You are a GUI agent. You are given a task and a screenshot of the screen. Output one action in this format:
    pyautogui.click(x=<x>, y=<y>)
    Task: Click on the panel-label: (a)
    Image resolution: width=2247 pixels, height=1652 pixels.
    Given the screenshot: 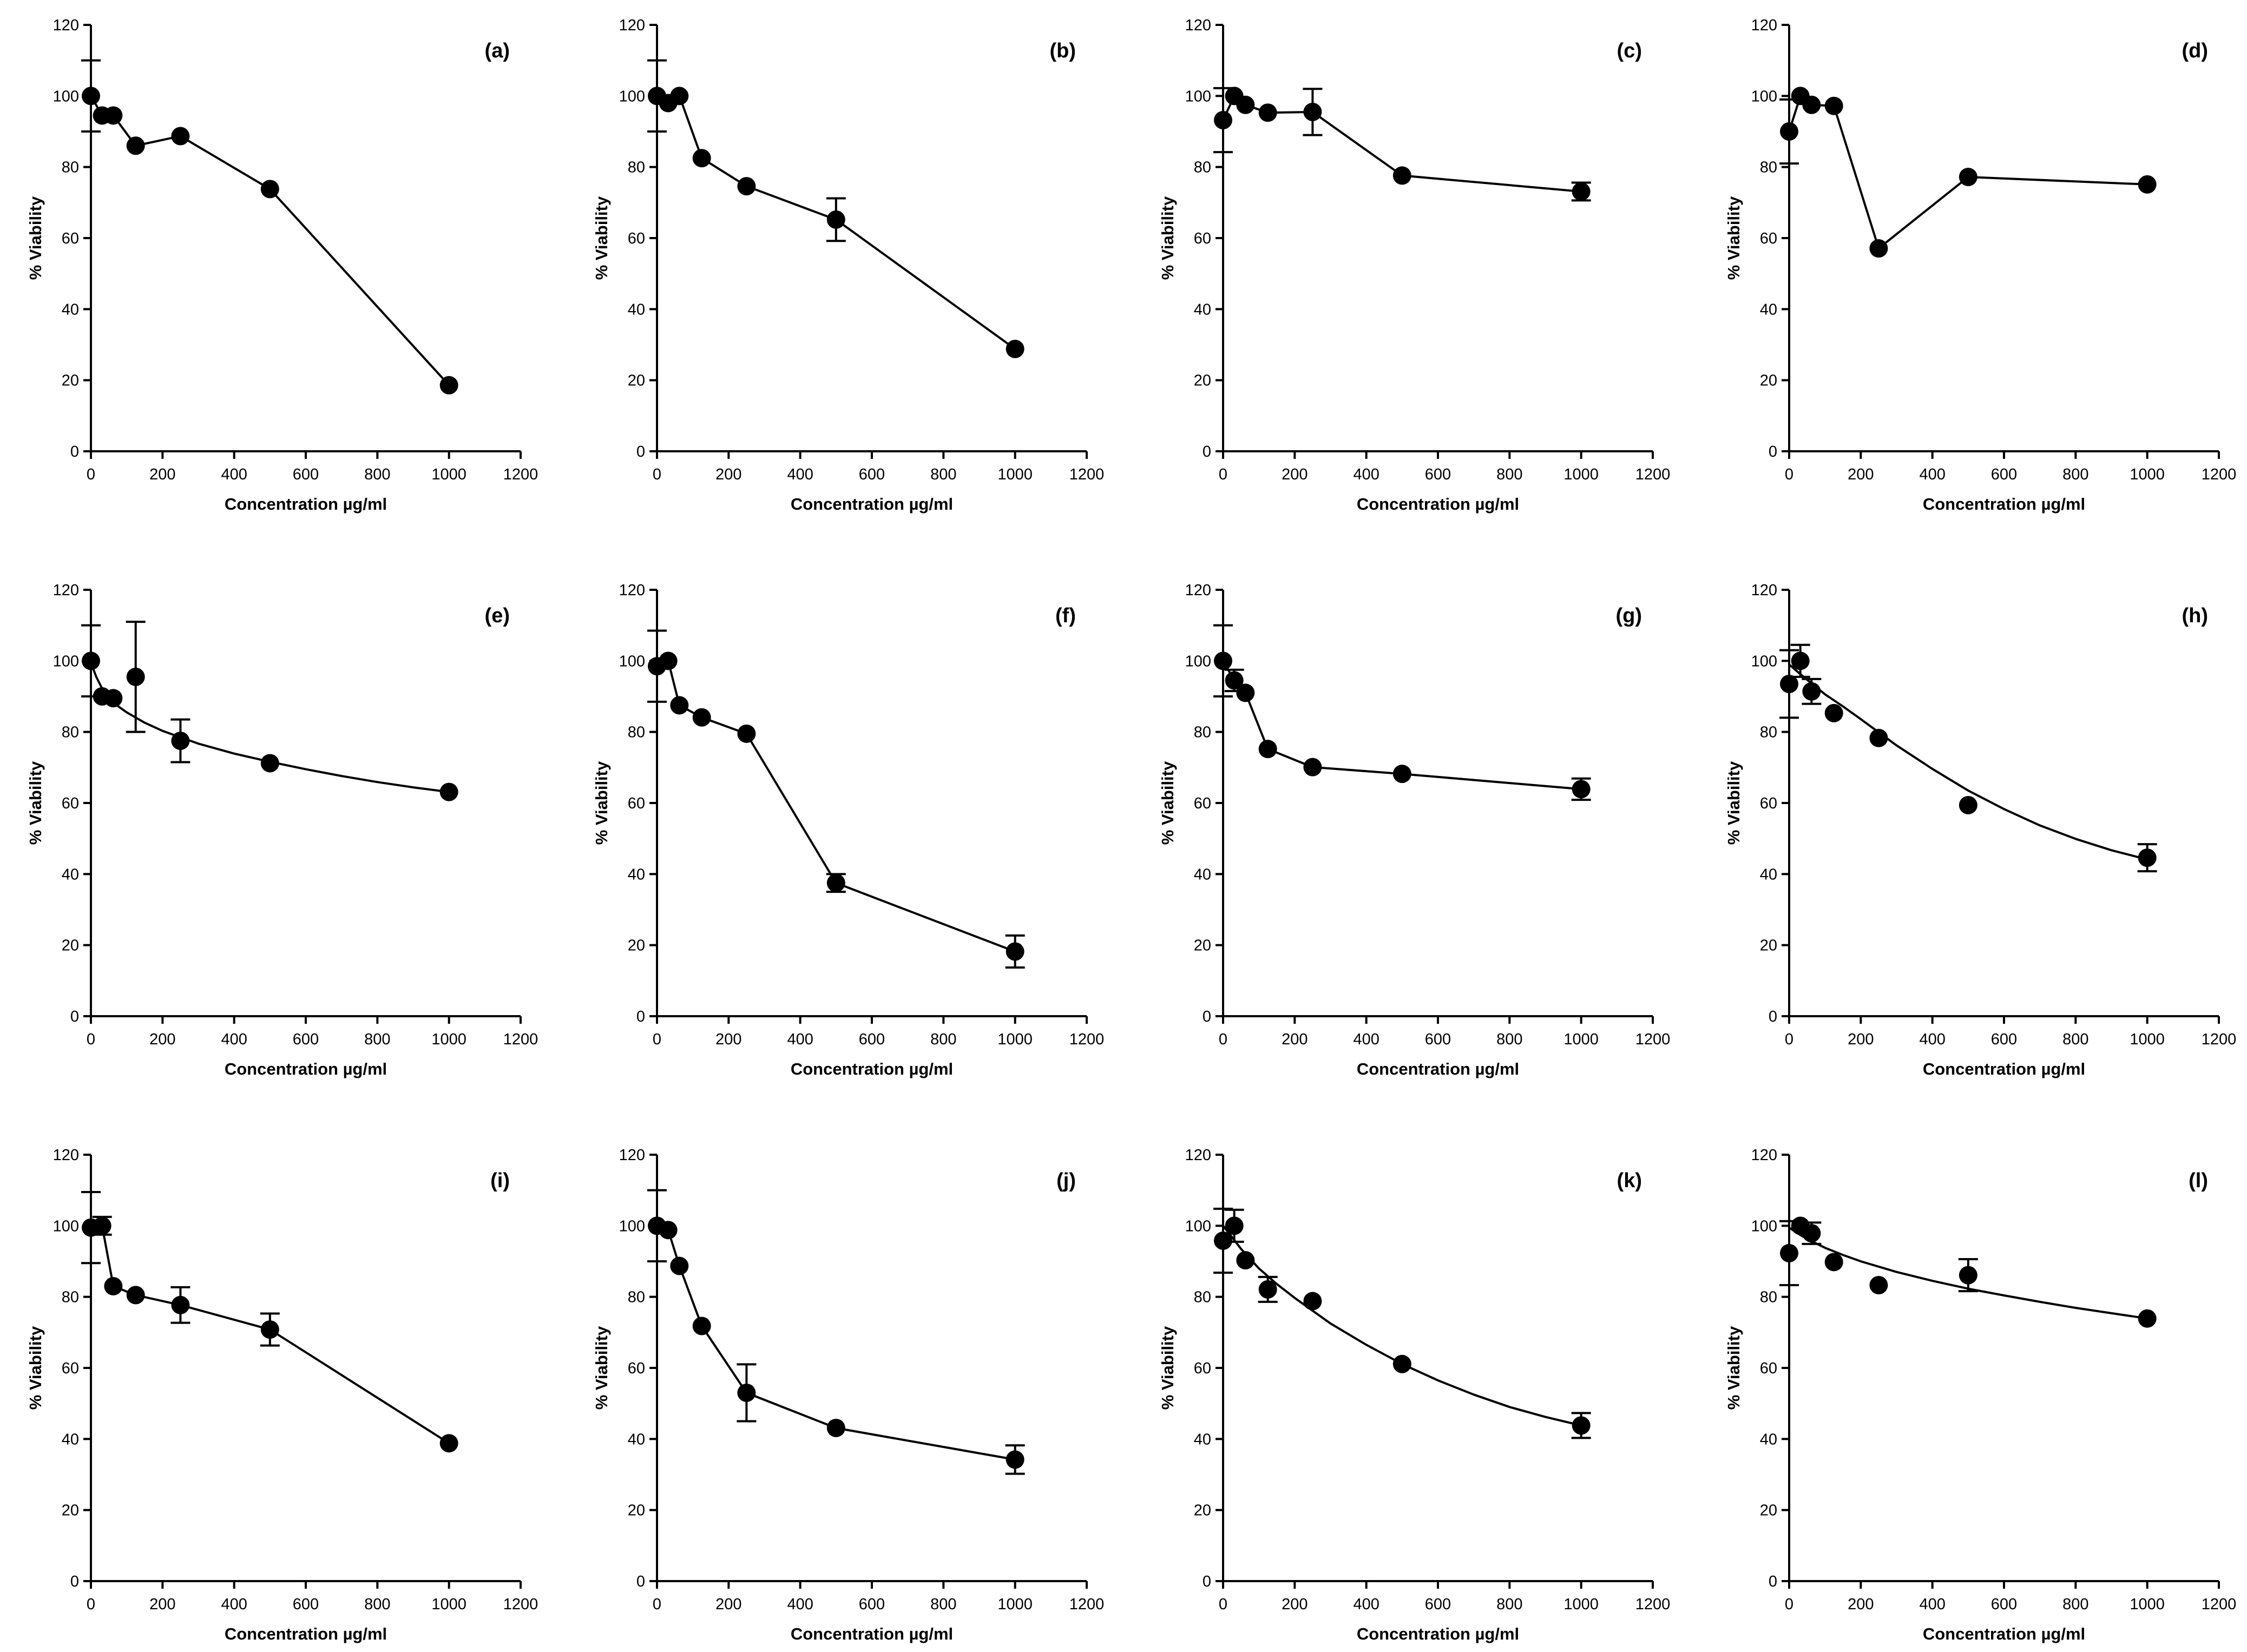 What is the action you would take?
    pyautogui.click(x=497, y=51)
    